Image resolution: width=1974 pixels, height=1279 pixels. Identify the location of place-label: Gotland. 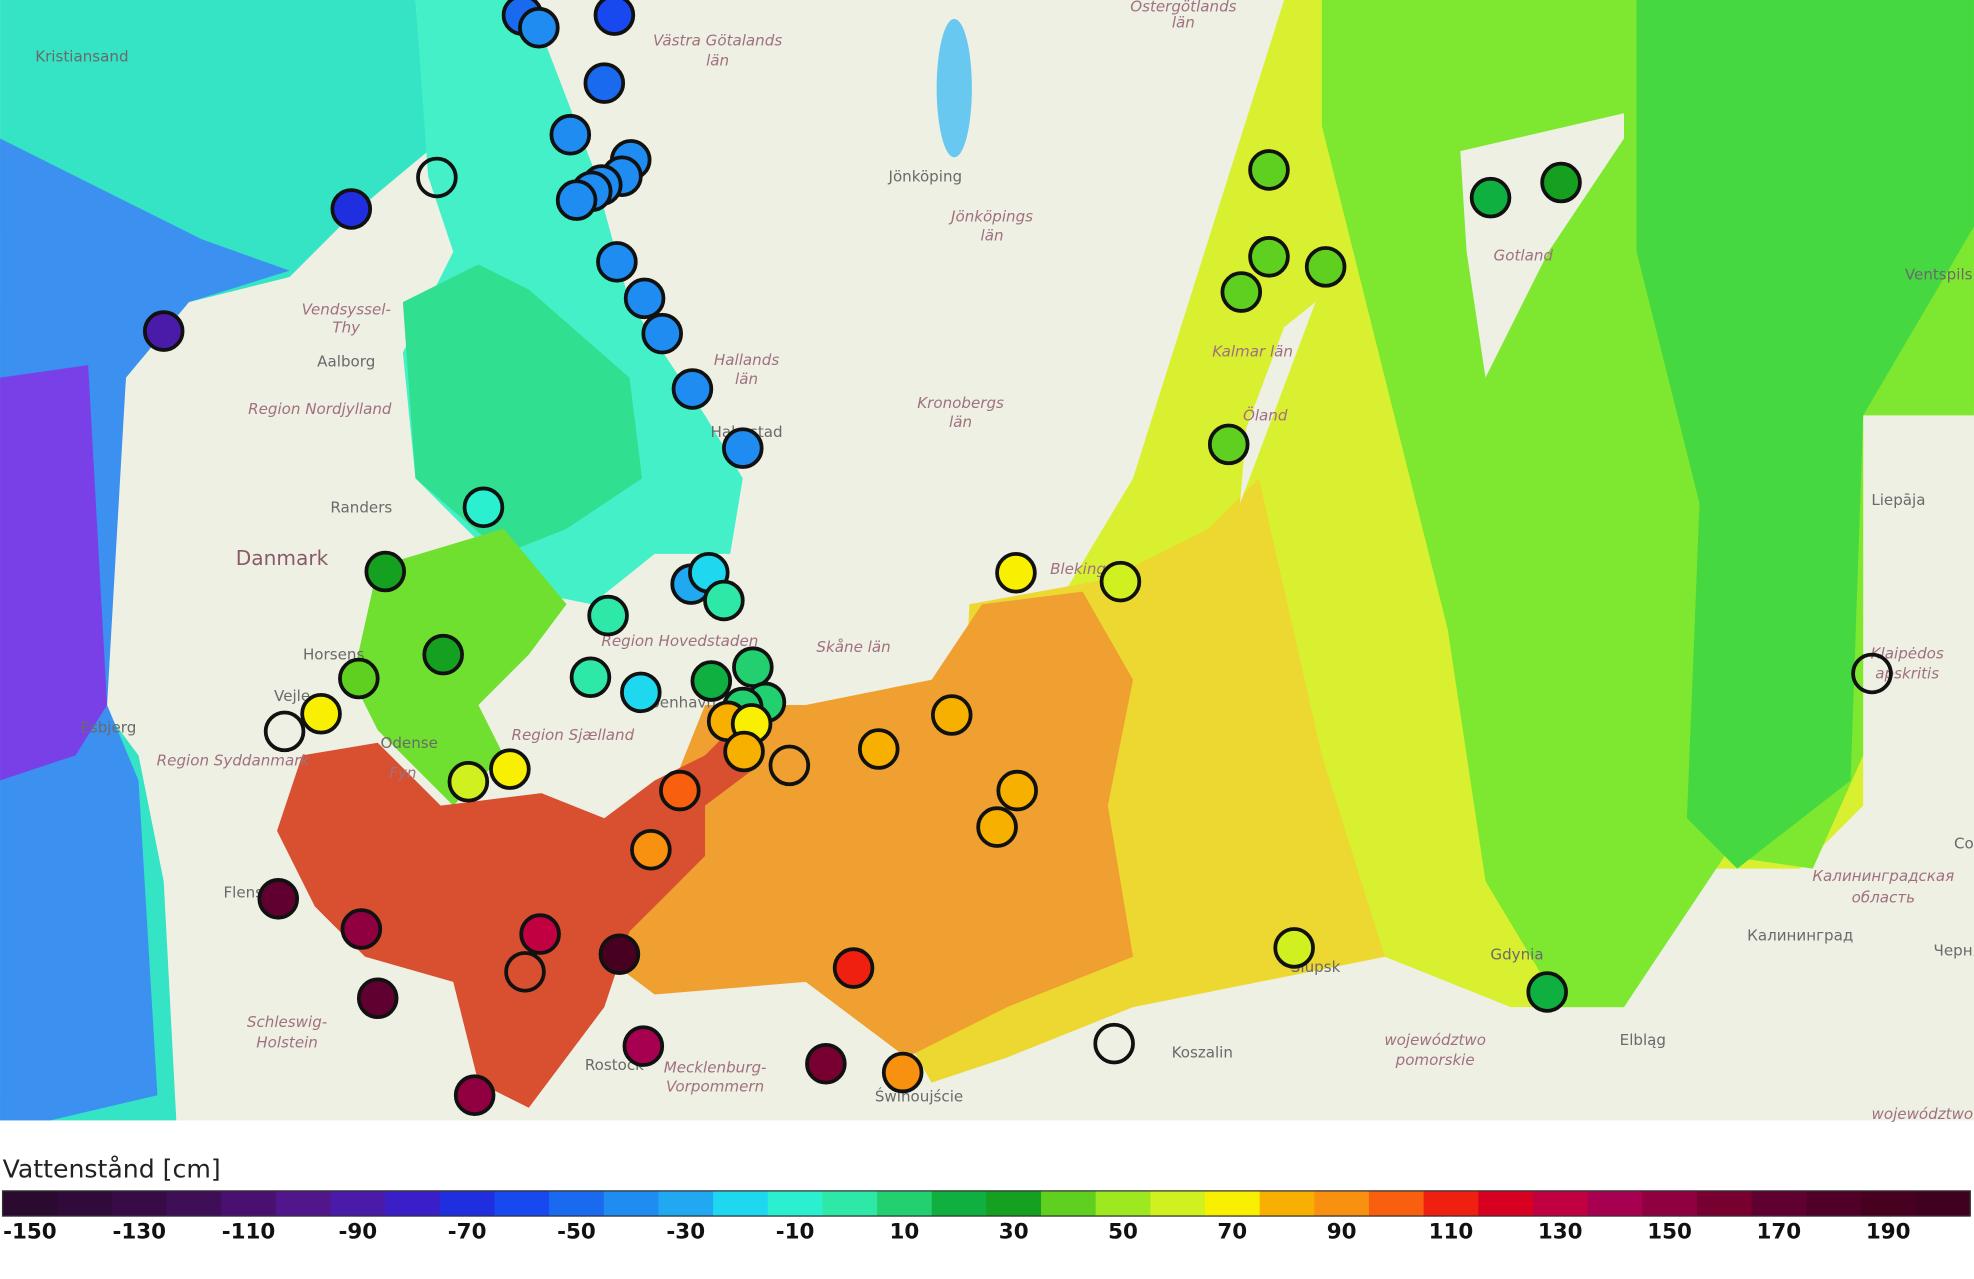
(1524, 256).